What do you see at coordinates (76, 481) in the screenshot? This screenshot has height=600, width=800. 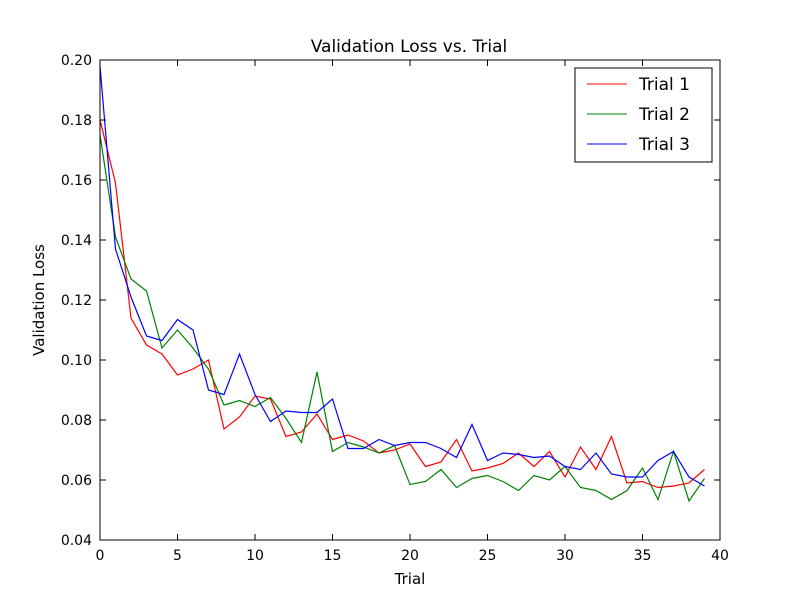 I see `y-tick-label: 0.06` at bounding box center [76, 481].